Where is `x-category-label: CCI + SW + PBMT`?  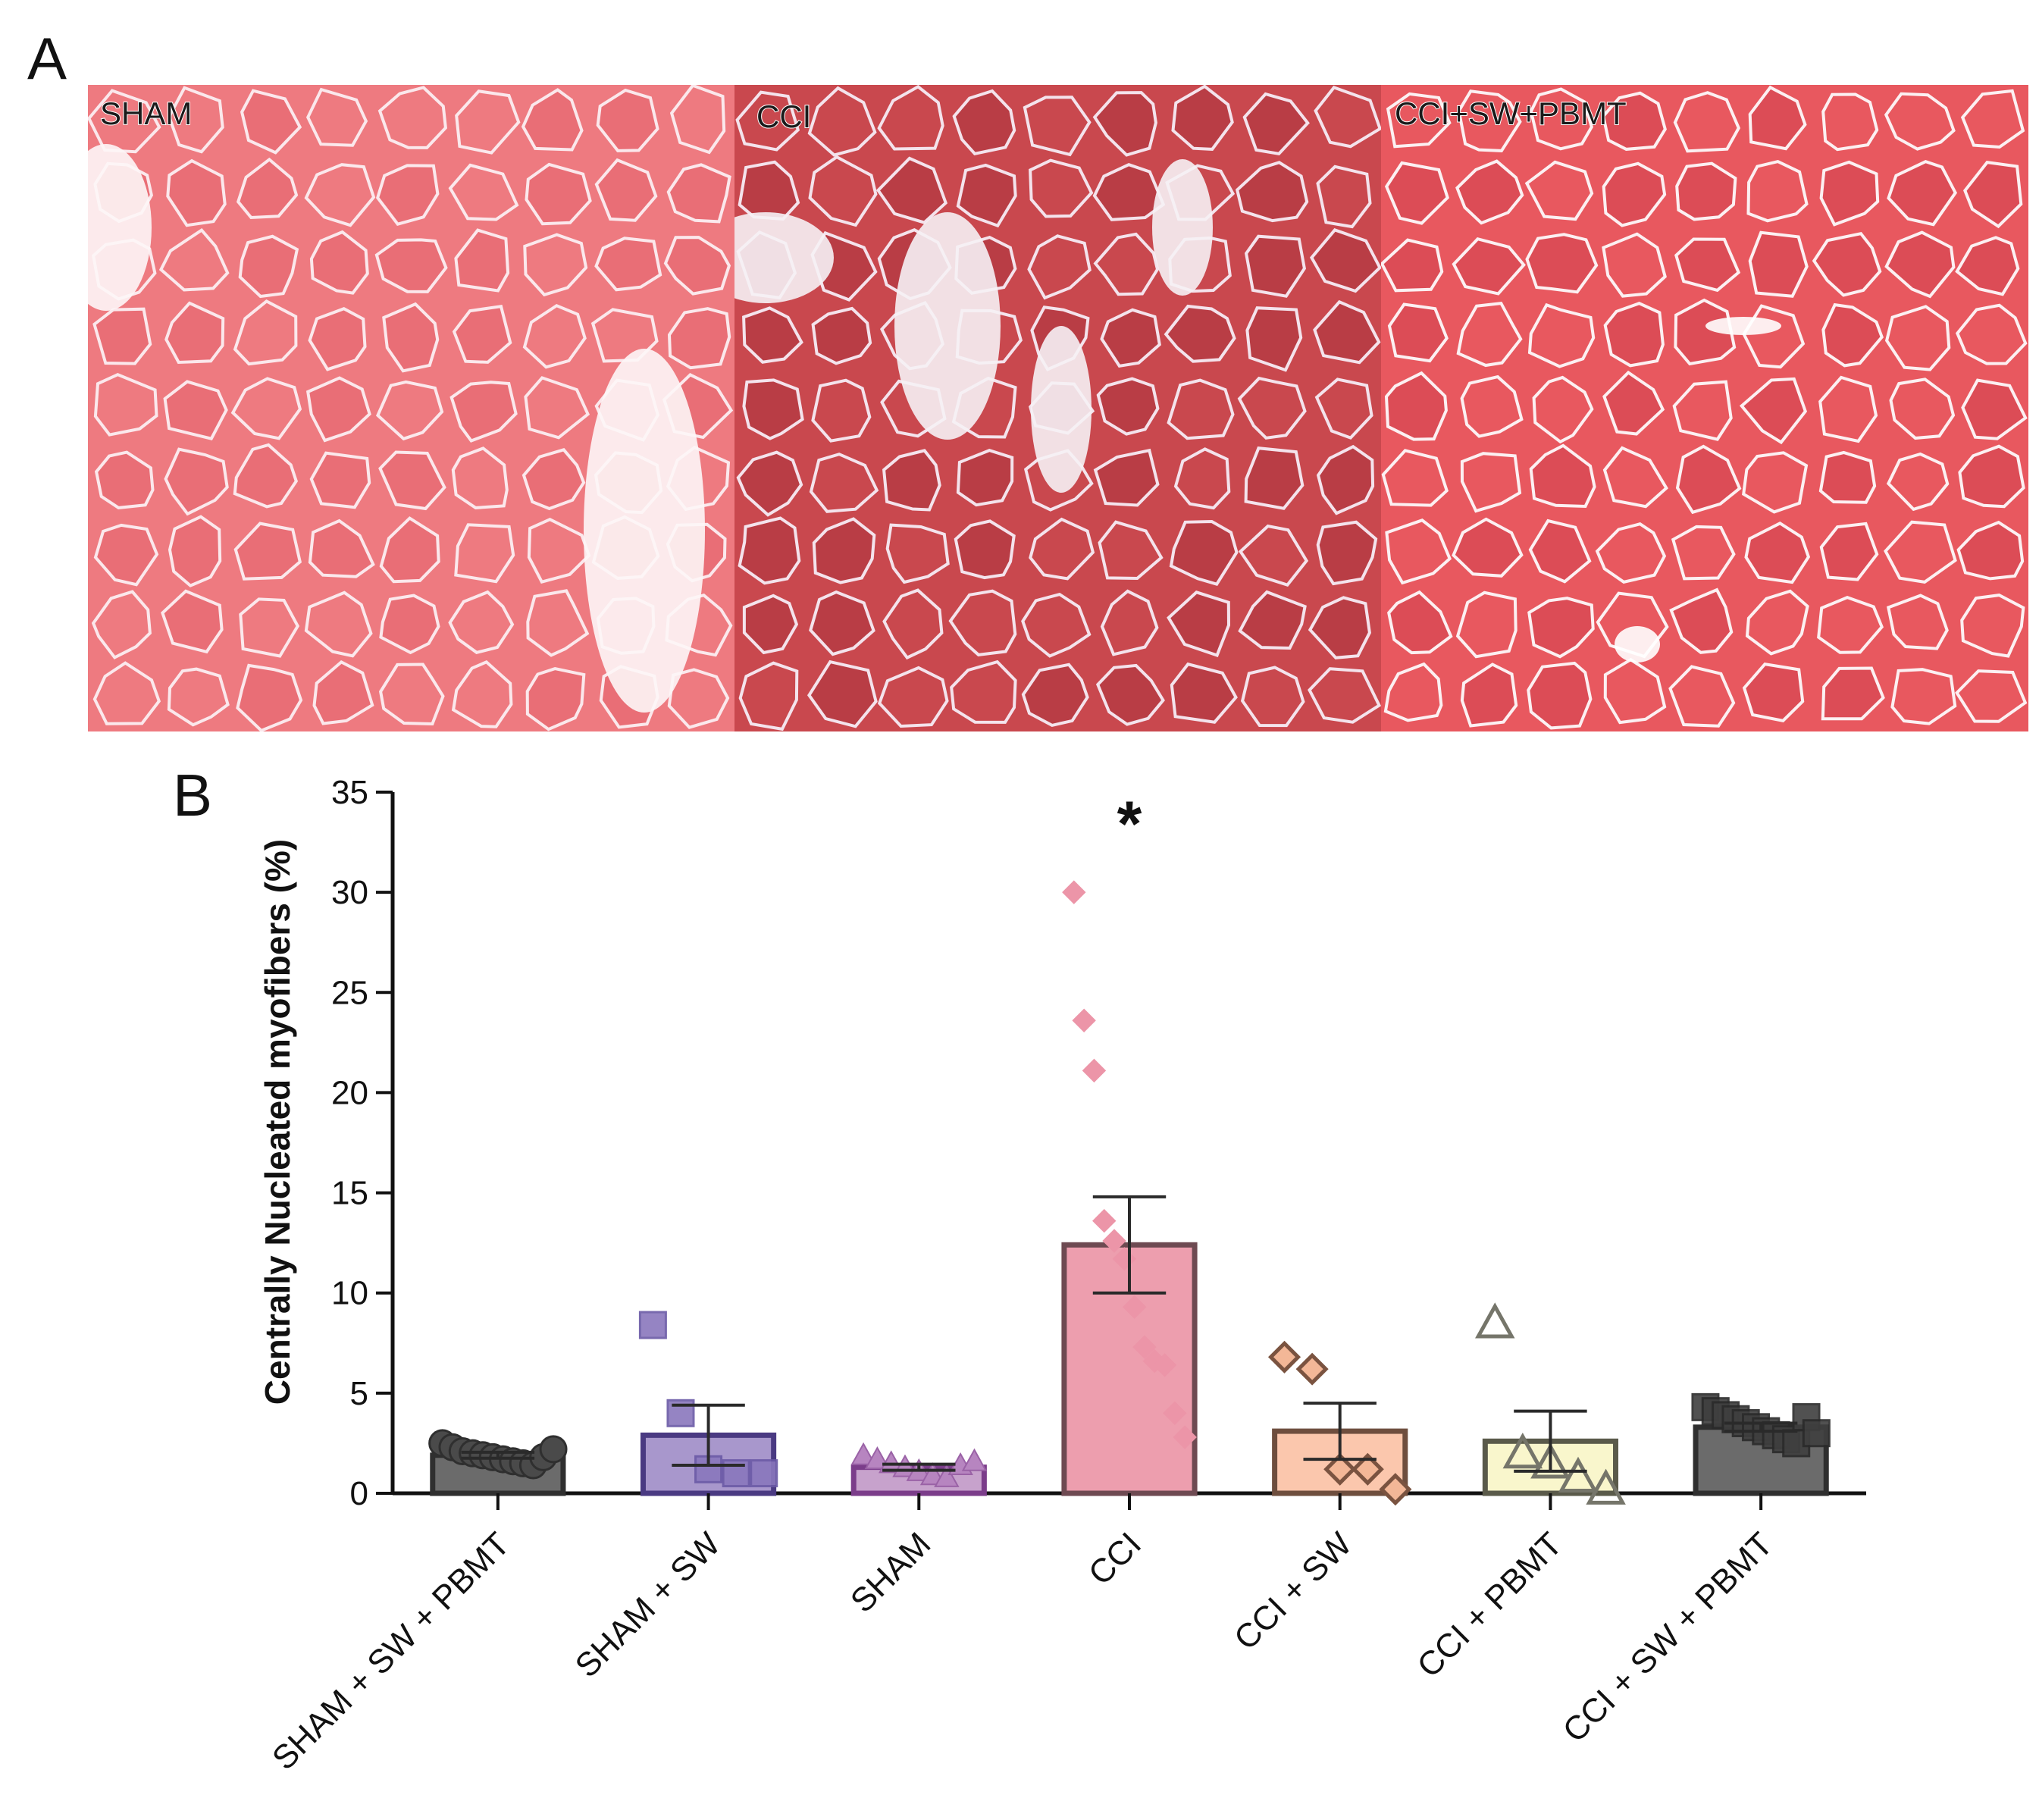
x-category-label: CCI + SW + PBMT is located at coordinates (1668, 1638).